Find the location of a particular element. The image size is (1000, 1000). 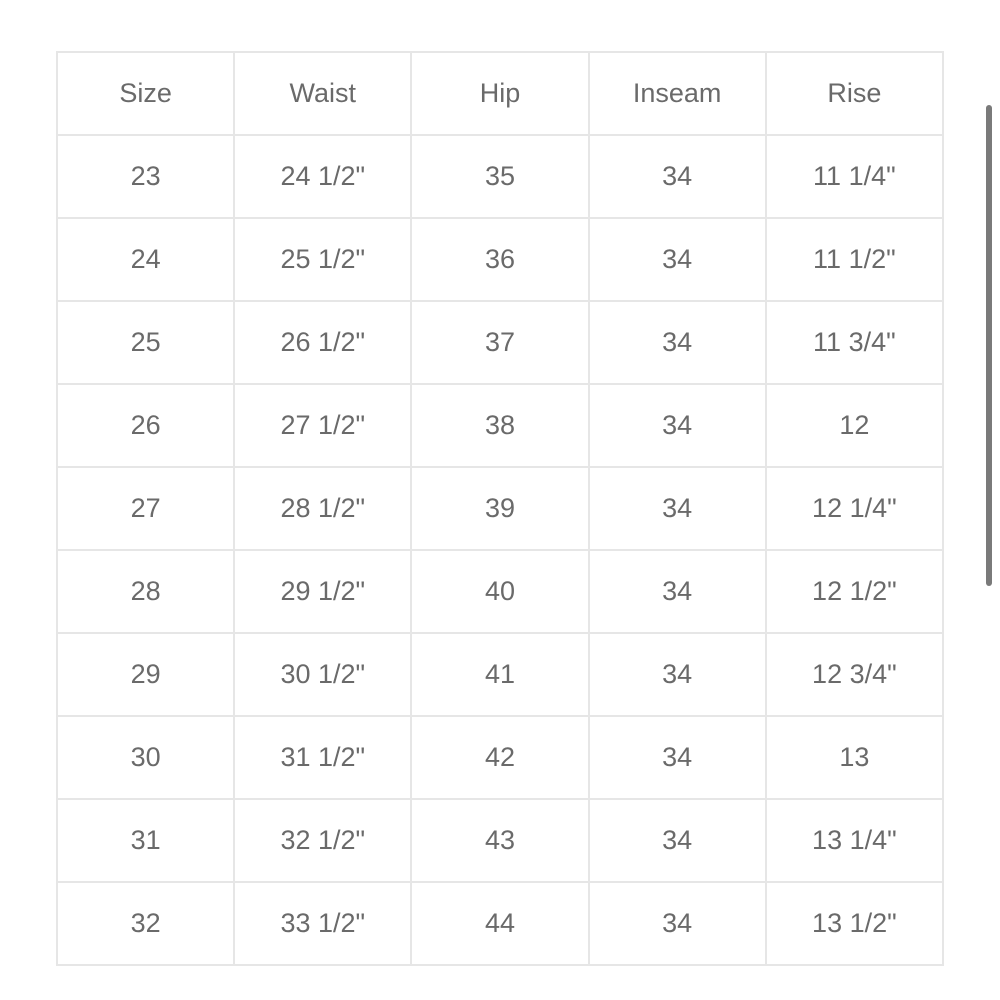

cell-size: 30 is located at coordinates (145, 757).